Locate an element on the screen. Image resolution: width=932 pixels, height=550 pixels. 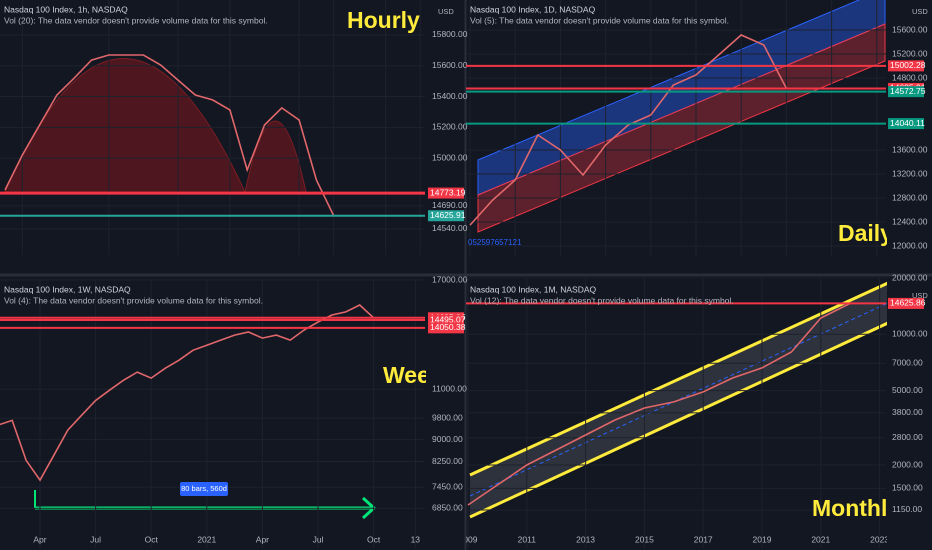
x-tick-label: Dec is located at coordinates (877, 262).